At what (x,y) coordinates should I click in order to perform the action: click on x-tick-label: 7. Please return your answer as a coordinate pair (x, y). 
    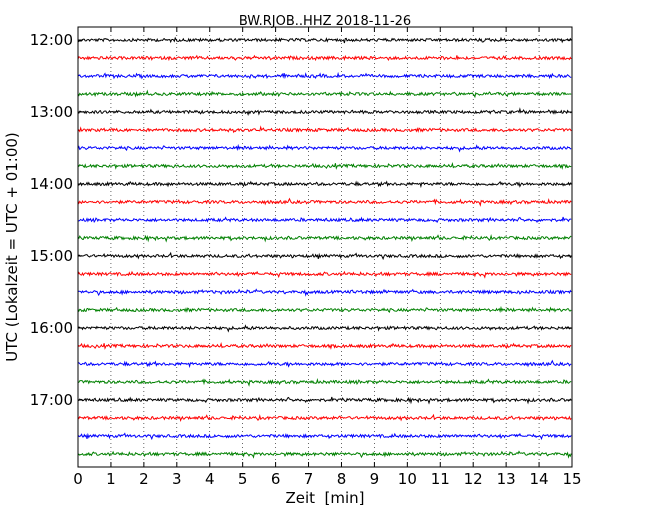
    Looking at the image, I should click on (309, 479).